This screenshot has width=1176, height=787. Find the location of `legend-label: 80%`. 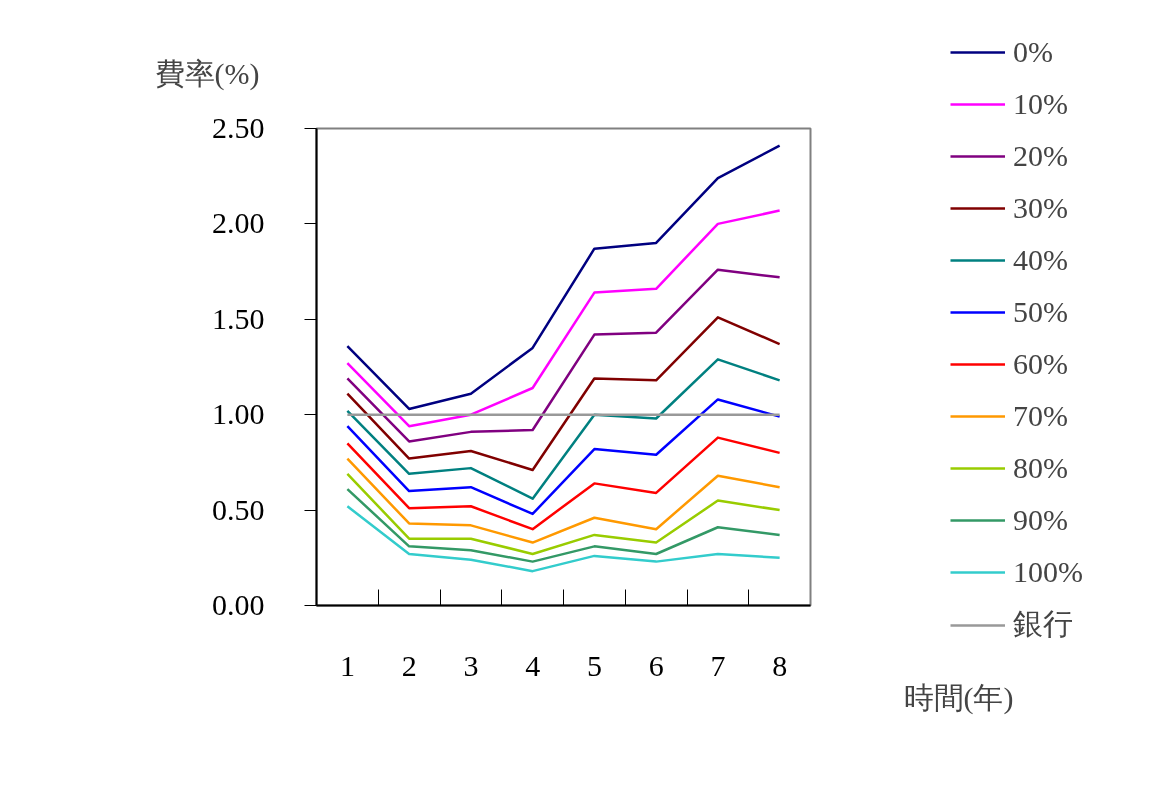

legend-label: 80% is located at coordinates (1040, 468).